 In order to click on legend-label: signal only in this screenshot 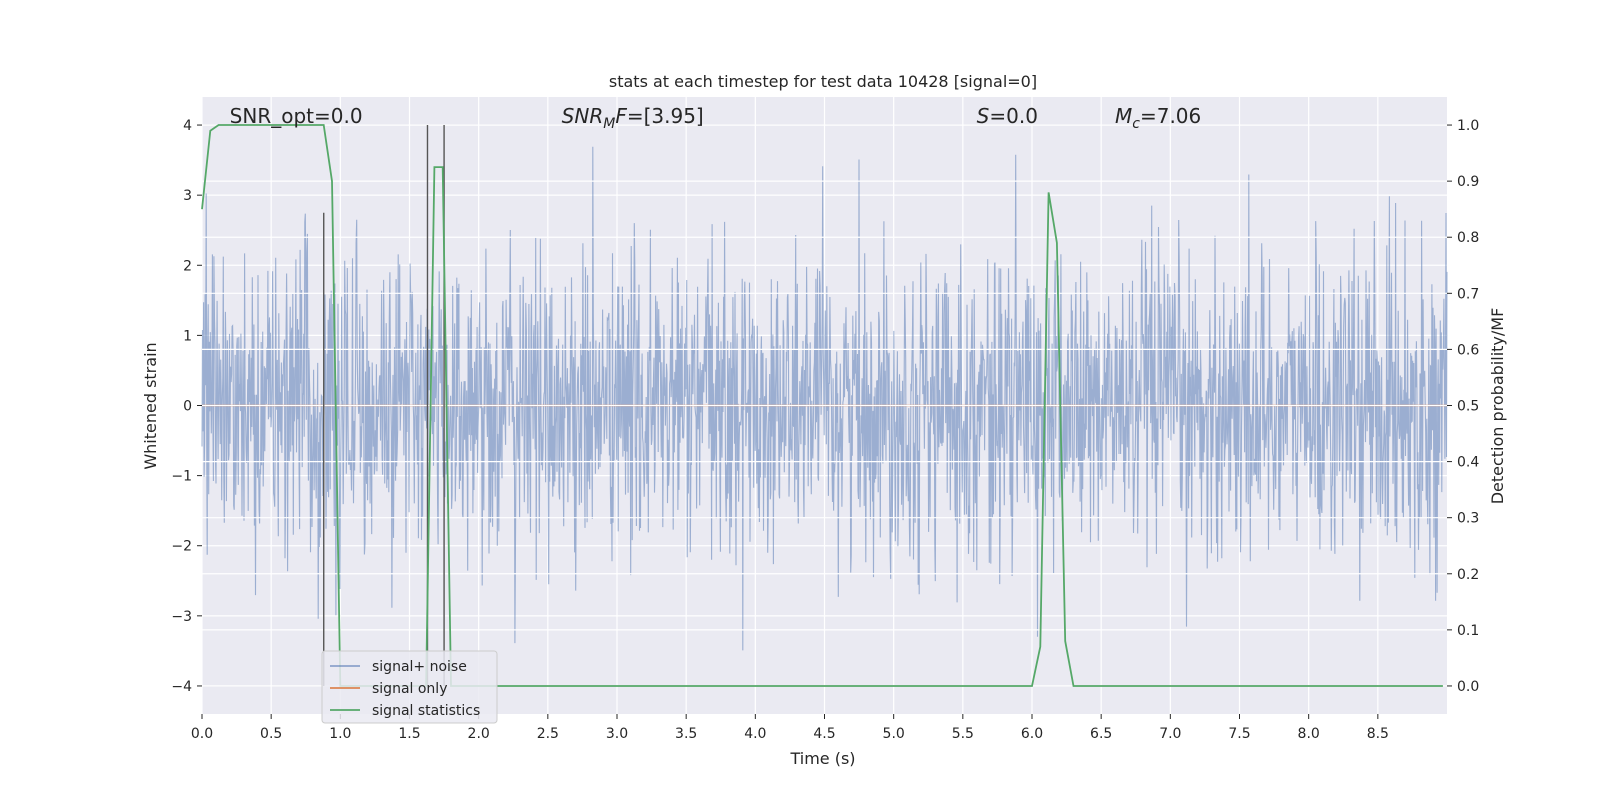, I will do `click(409, 689)`.